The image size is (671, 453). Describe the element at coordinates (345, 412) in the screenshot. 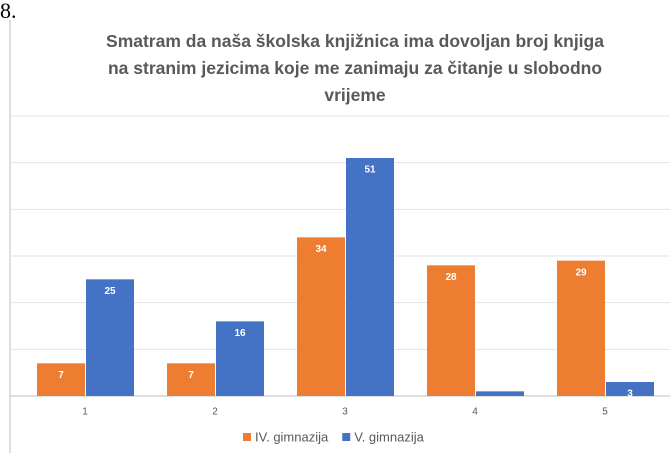

I see `x-tick-label: 3` at that location.